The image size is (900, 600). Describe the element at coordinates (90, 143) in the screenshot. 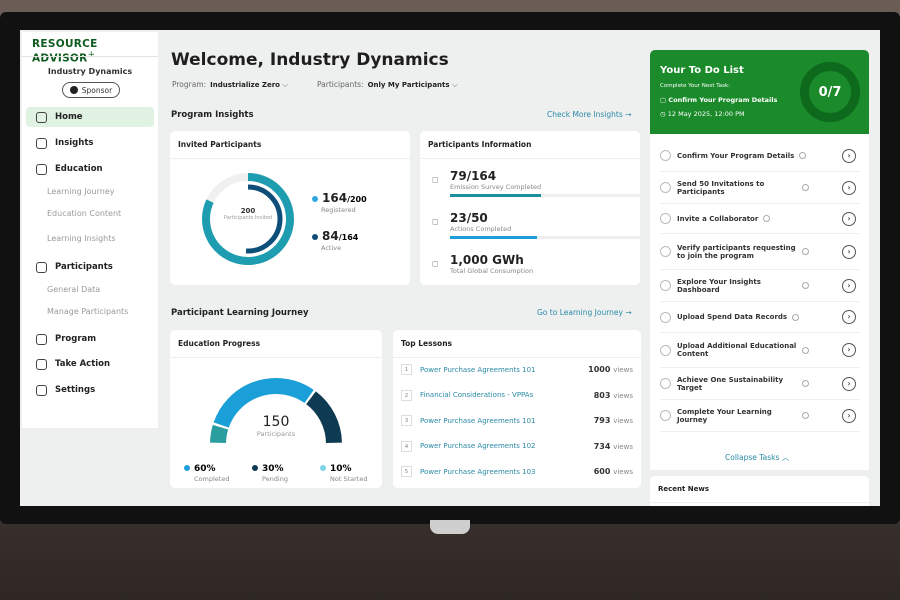

I see `sidebar-item: Insights` at that location.